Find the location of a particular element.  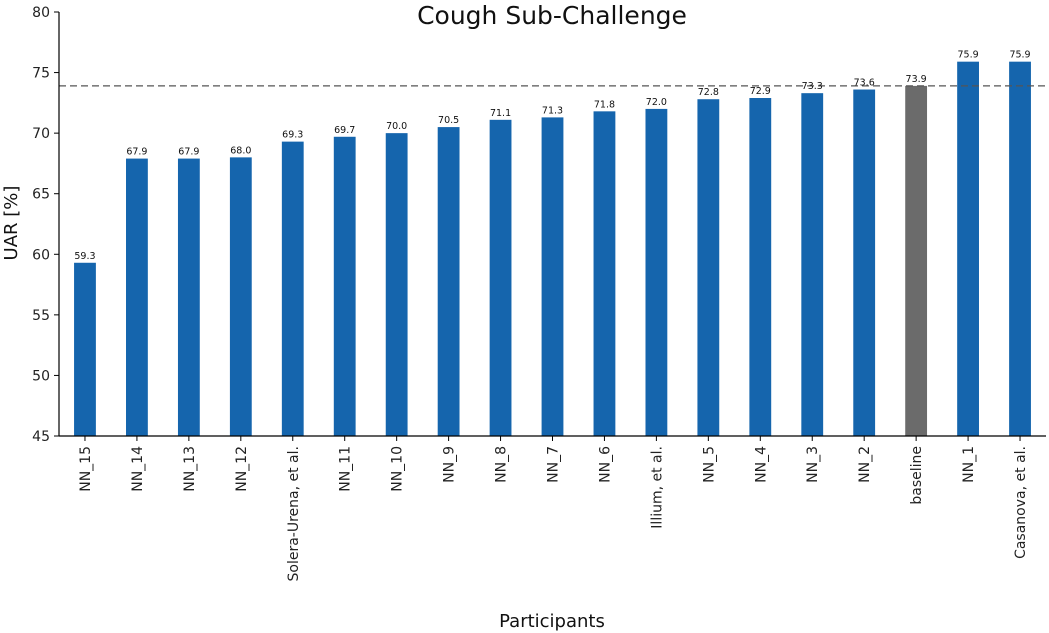

x-axis-label: Participants is located at coordinates (552, 621).